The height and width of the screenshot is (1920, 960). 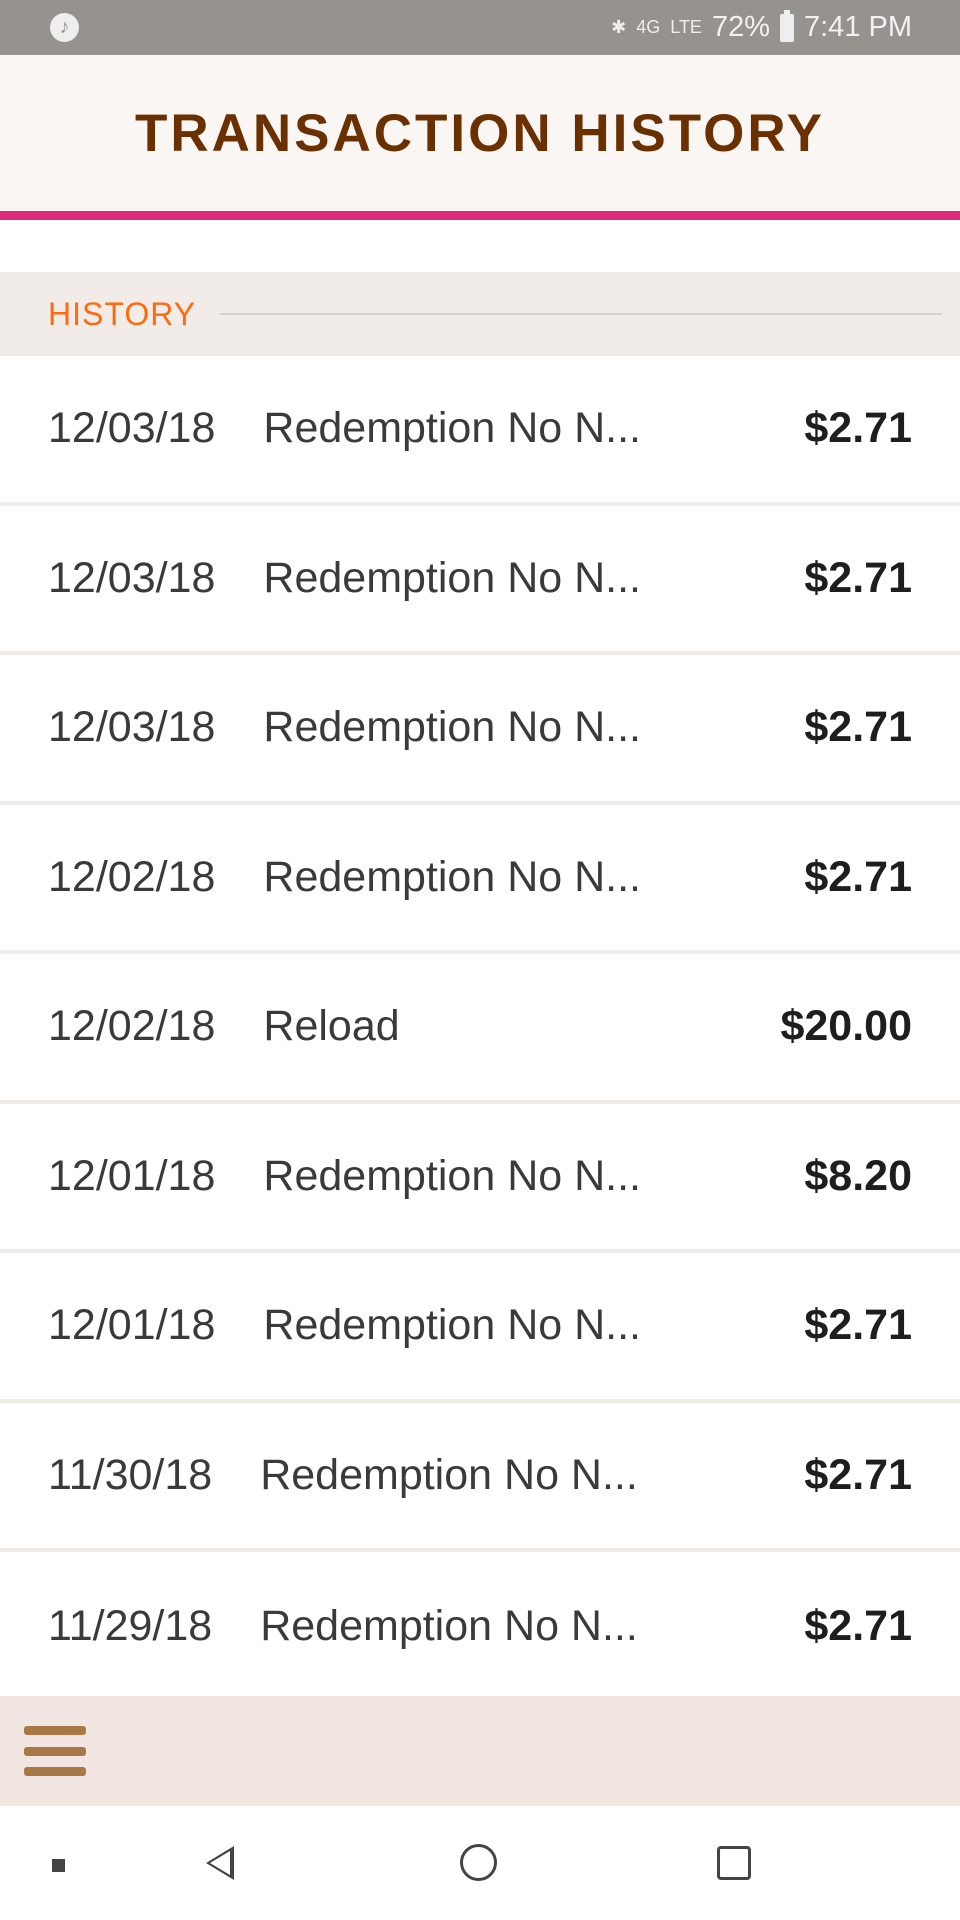 What do you see at coordinates (787, 25) in the screenshot?
I see `battery-icon` at bounding box center [787, 25].